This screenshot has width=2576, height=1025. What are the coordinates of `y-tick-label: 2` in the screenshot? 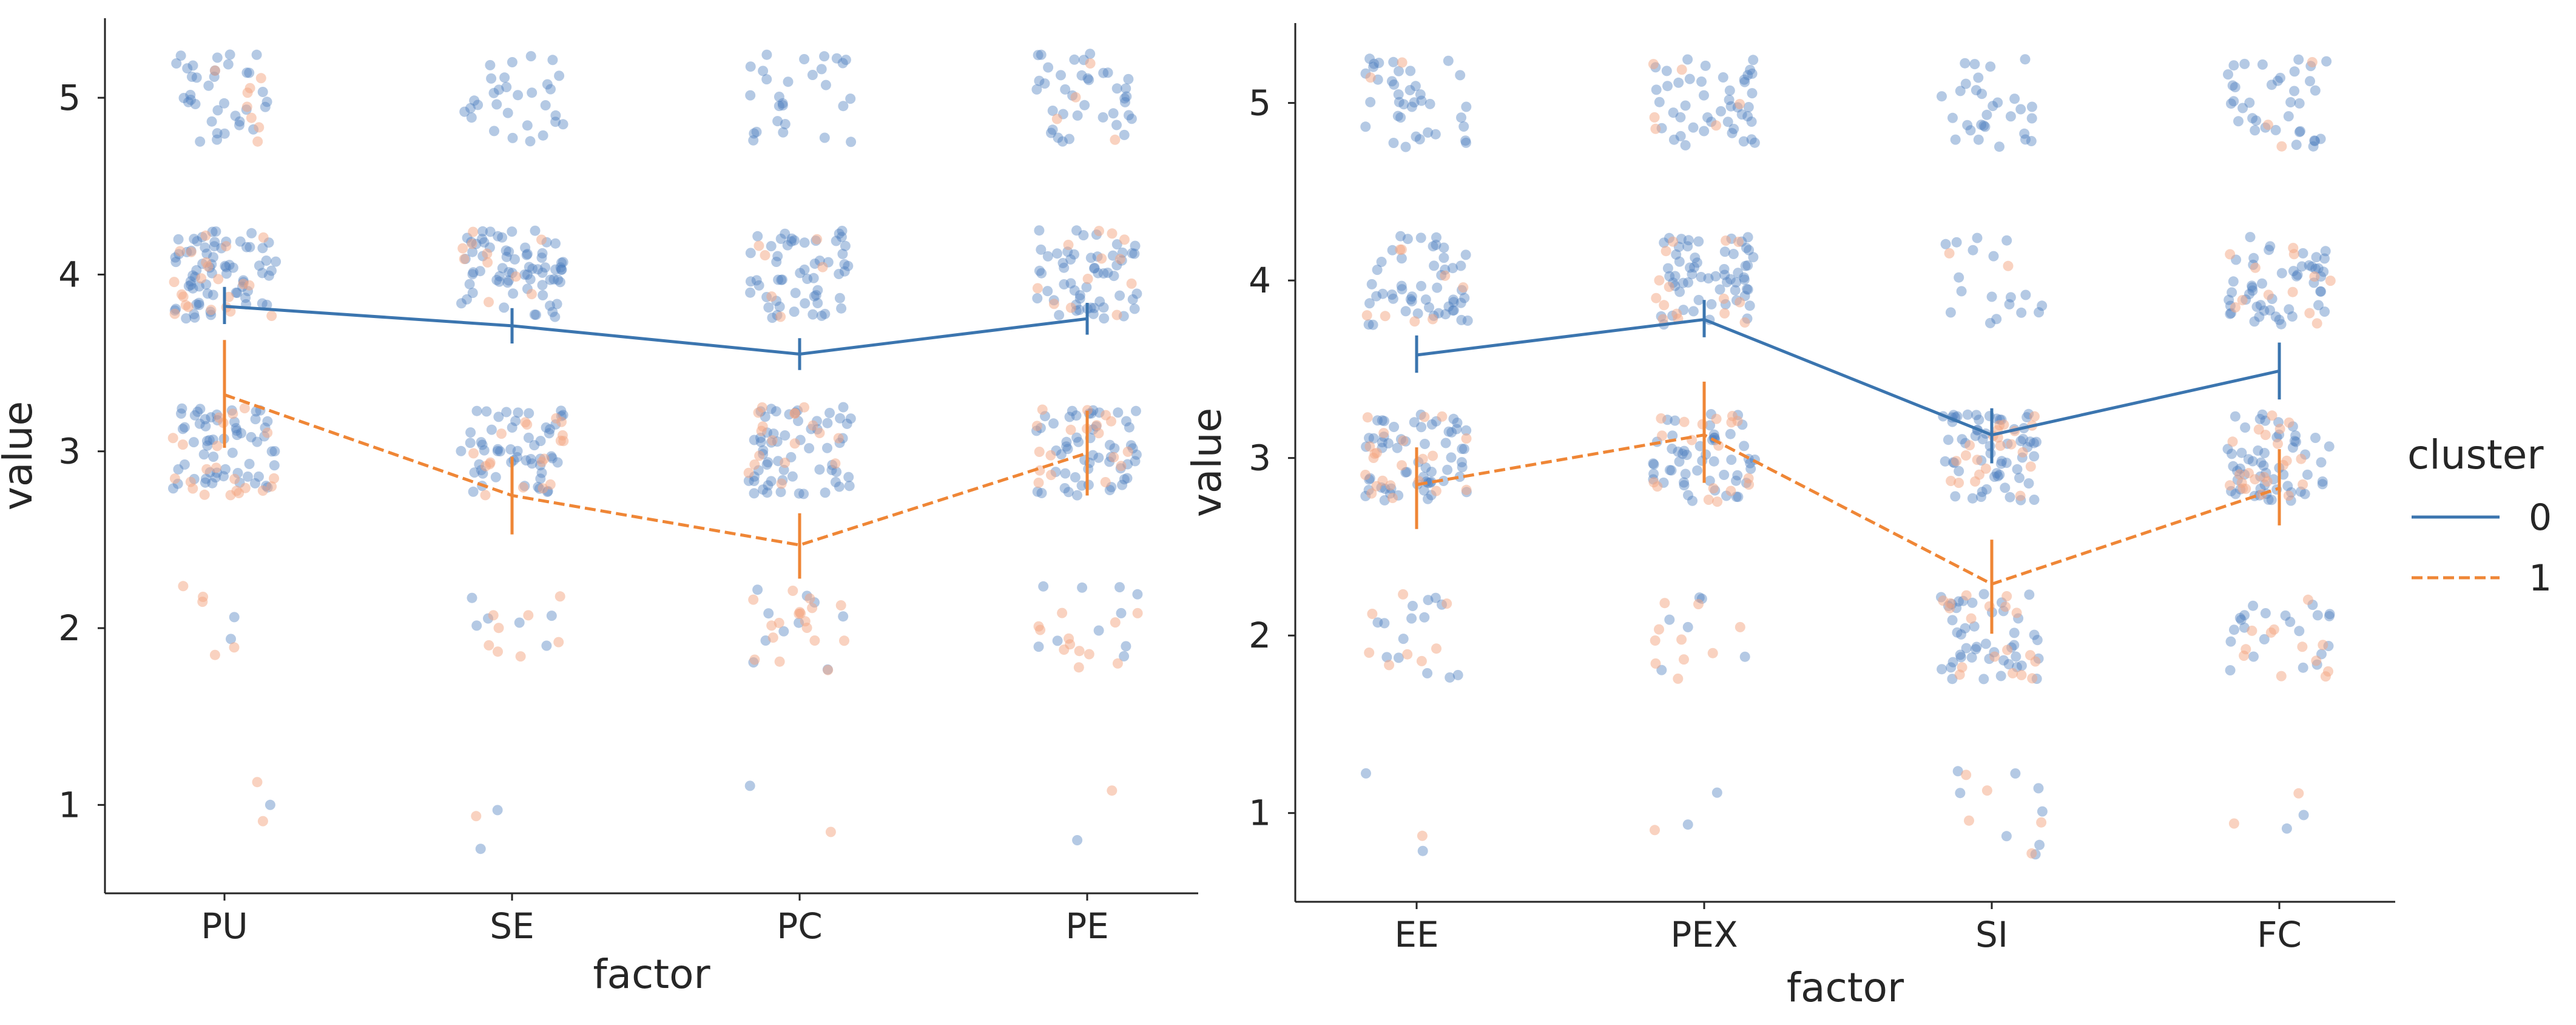 It's located at (1260, 635).